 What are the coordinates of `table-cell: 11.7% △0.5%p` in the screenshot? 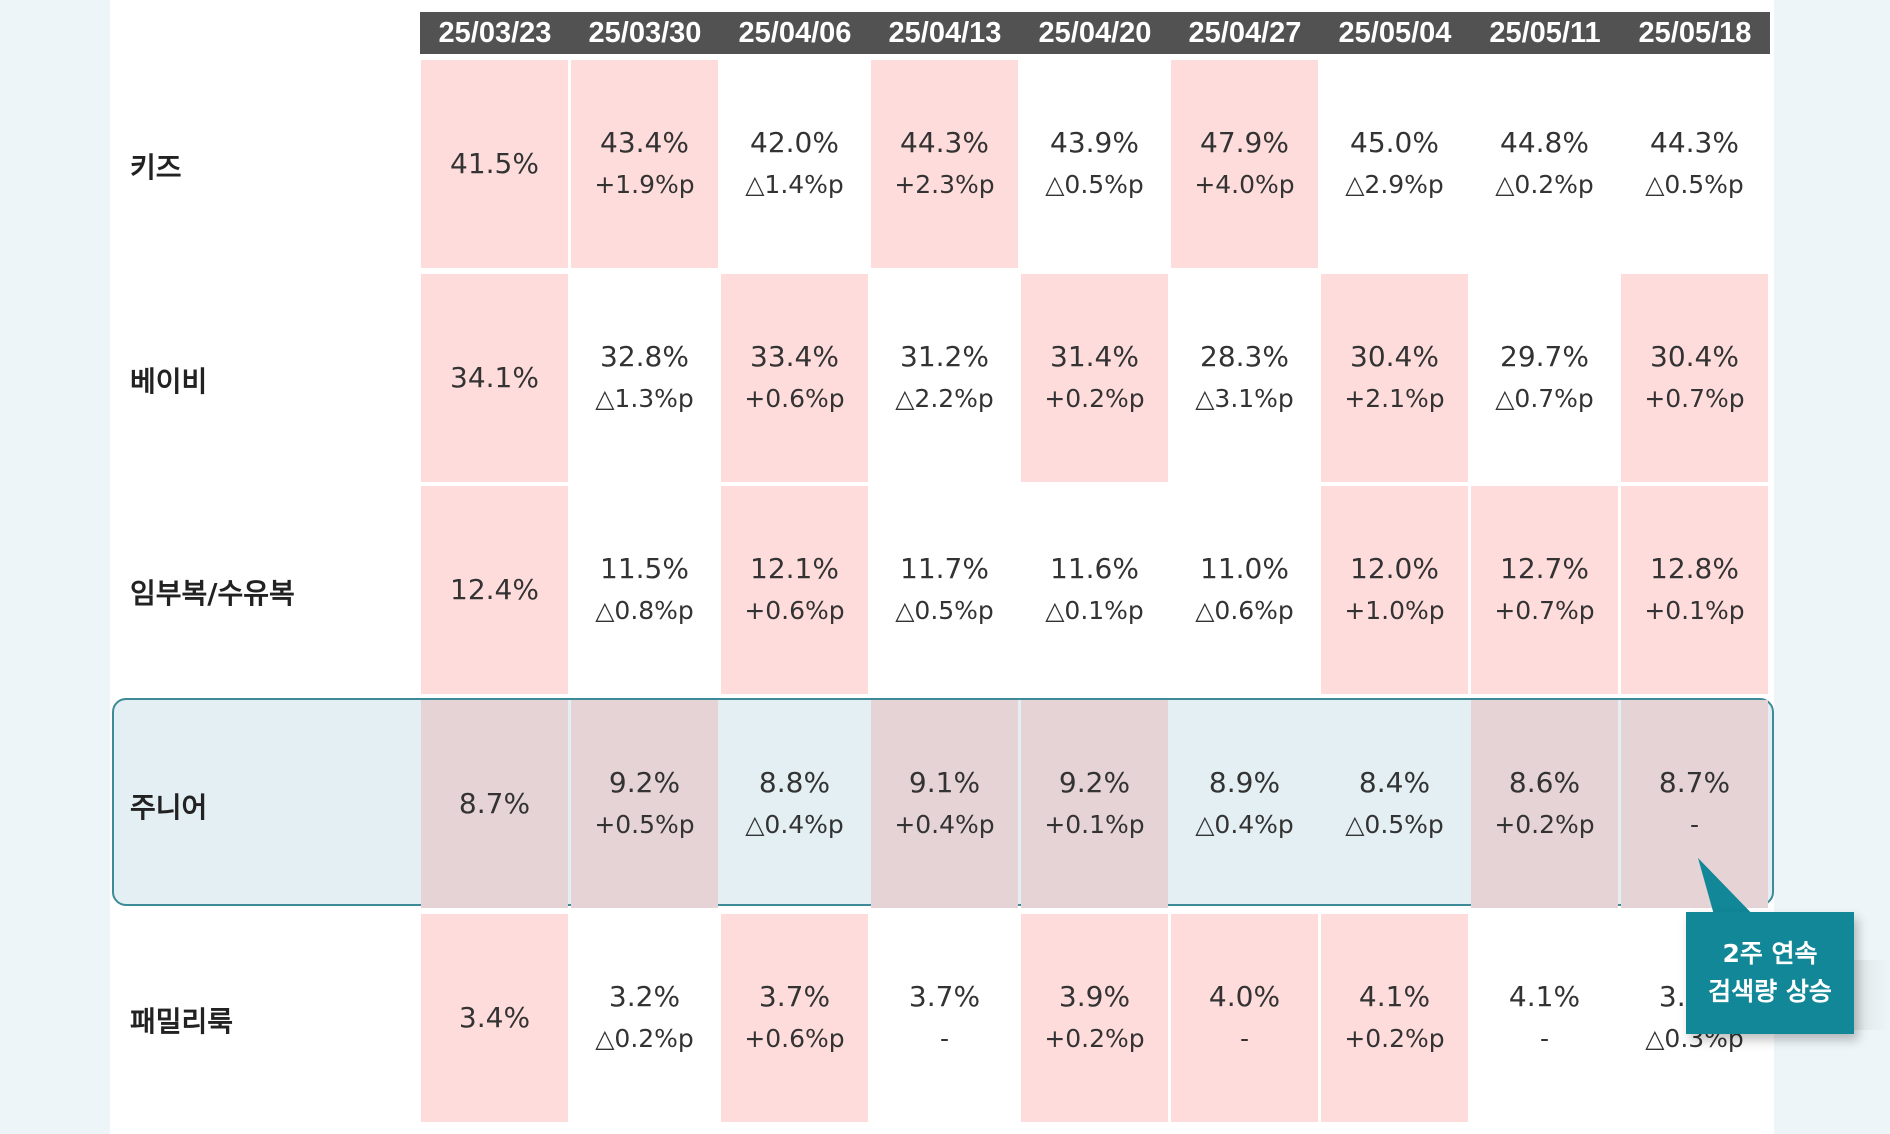 It's located at (944, 590).